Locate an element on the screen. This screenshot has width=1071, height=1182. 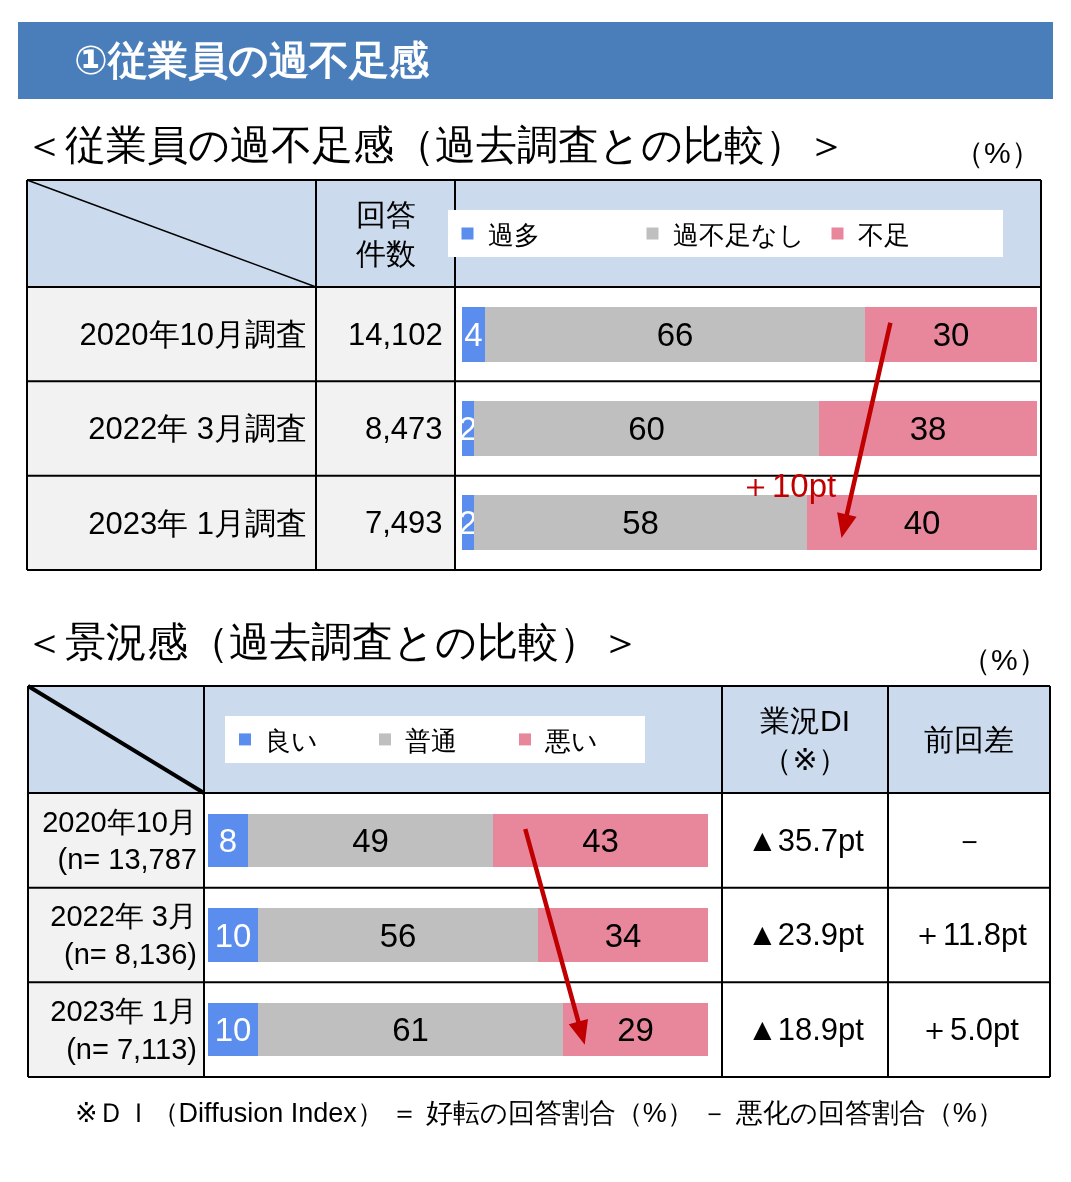
legend-label: 過多 is located at coordinates (513, 234).